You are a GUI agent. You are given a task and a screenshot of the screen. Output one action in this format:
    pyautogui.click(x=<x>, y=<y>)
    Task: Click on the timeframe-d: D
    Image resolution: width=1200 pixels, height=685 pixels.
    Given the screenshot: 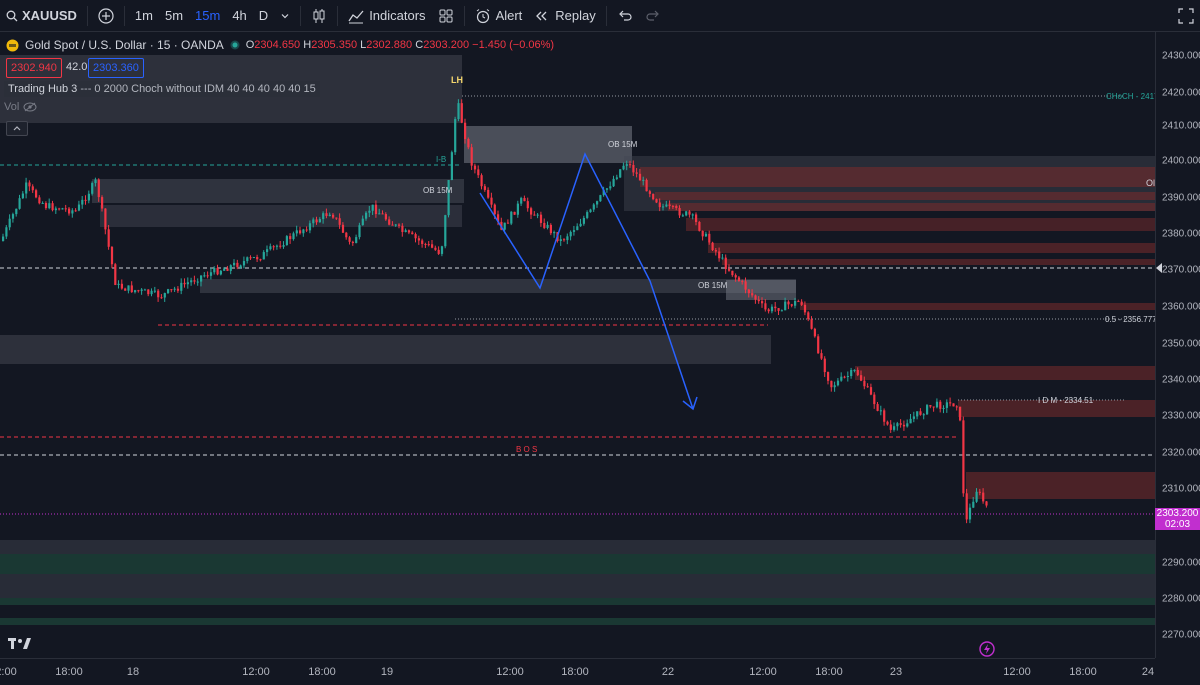 What is the action you would take?
    pyautogui.click(x=263, y=15)
    